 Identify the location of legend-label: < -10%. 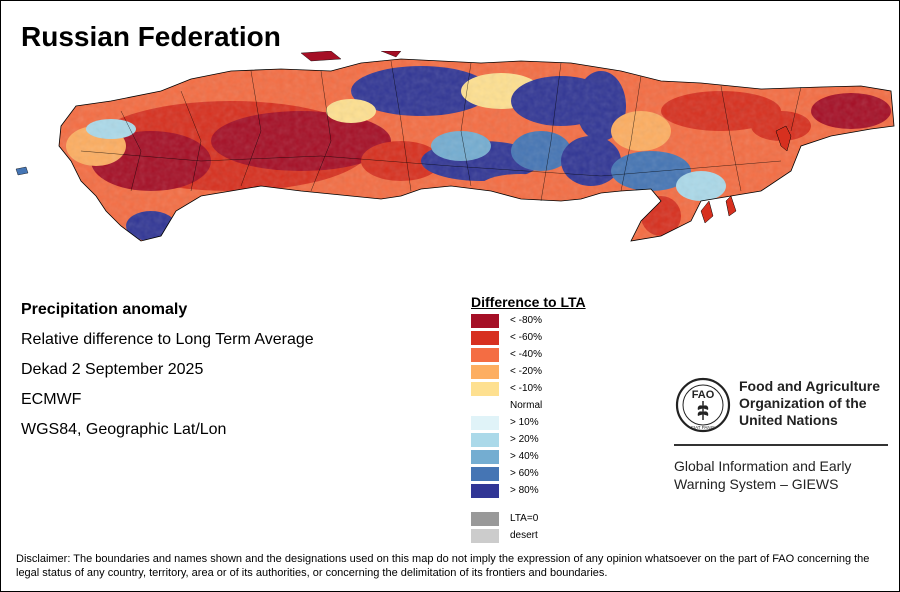
(526, 388).